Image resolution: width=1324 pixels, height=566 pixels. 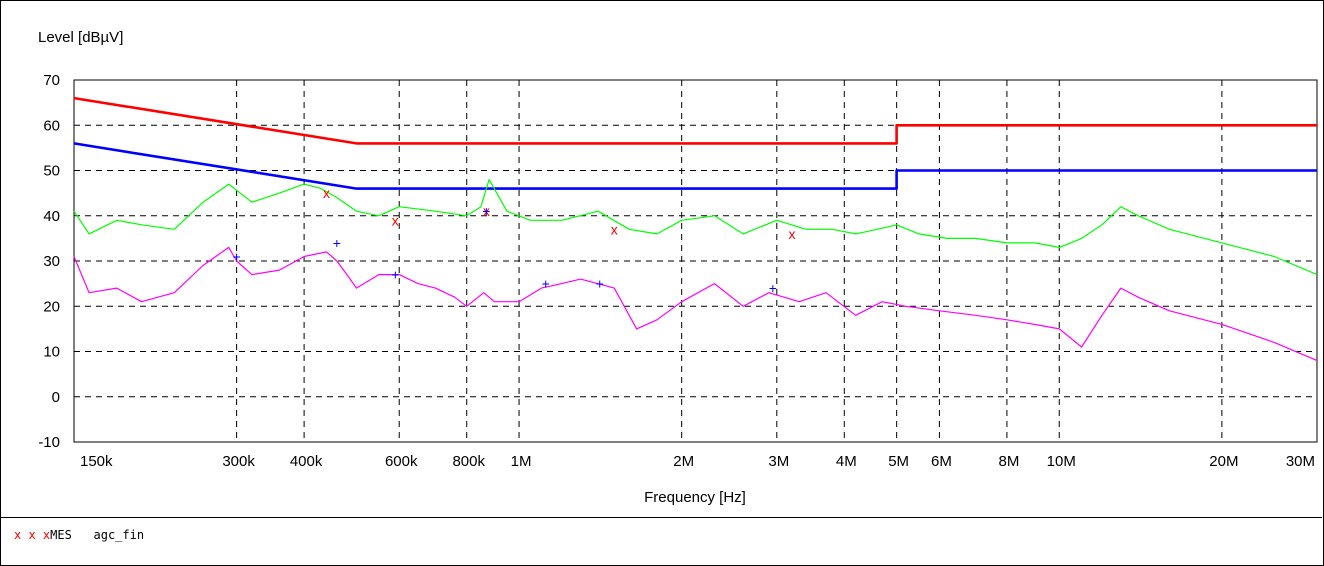 What do you see at coordinates (683, 461) in the screenshot?
I see `x-tick-label: 2M` at bounding box center [683, 461].